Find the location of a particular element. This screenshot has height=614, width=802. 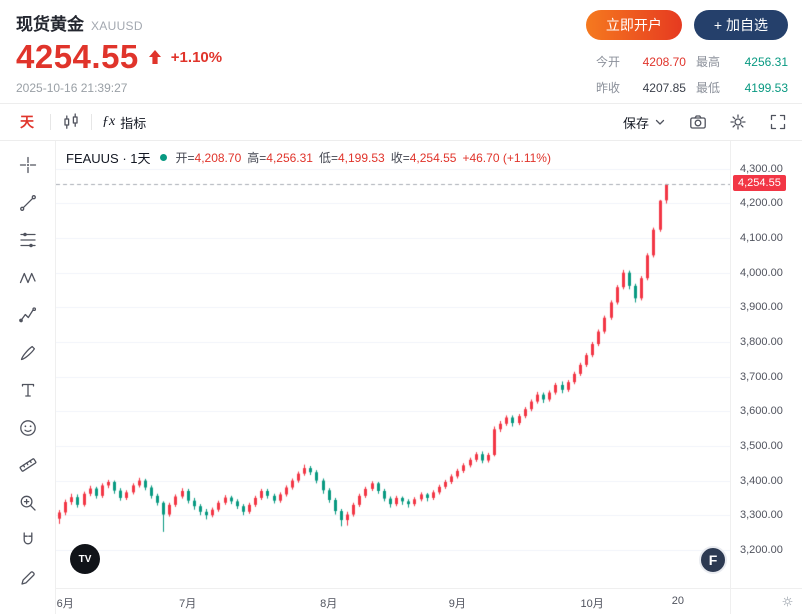

text-tool is located at coordinates (28, 390).